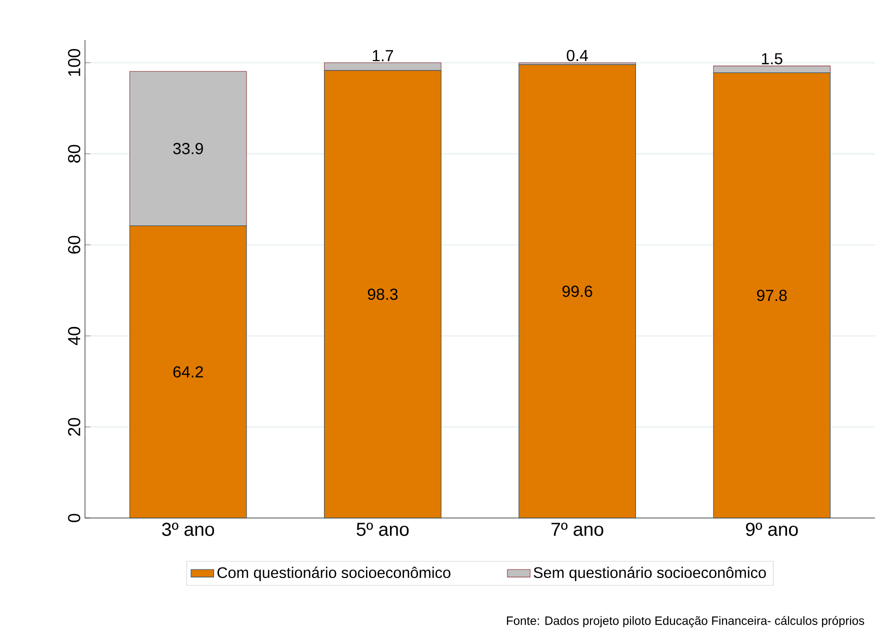 This screenshot has height=643, width=885. I want to click on y-tick-label: 80, so click(74, 153).